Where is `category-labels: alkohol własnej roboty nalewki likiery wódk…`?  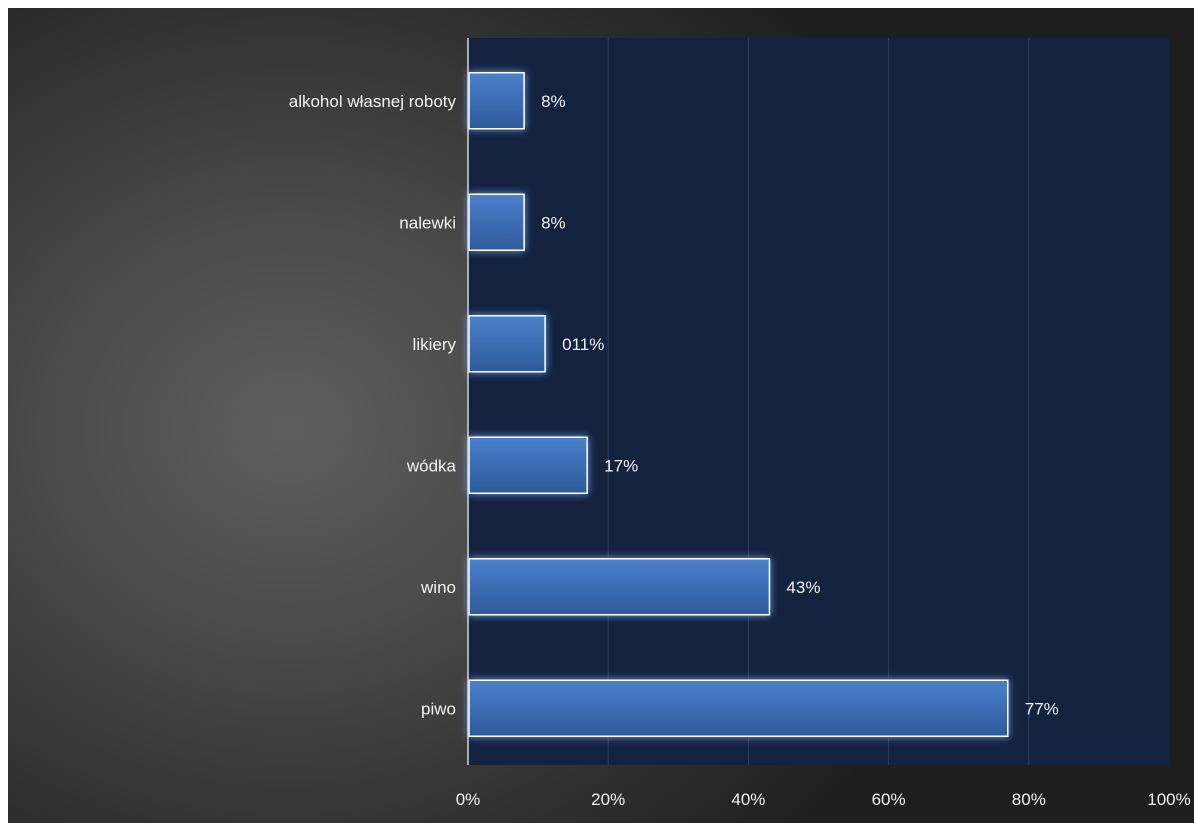
category-labels: alkohol własnej roboty nalewki likiery wódk… is located at coordinates (373, 405).